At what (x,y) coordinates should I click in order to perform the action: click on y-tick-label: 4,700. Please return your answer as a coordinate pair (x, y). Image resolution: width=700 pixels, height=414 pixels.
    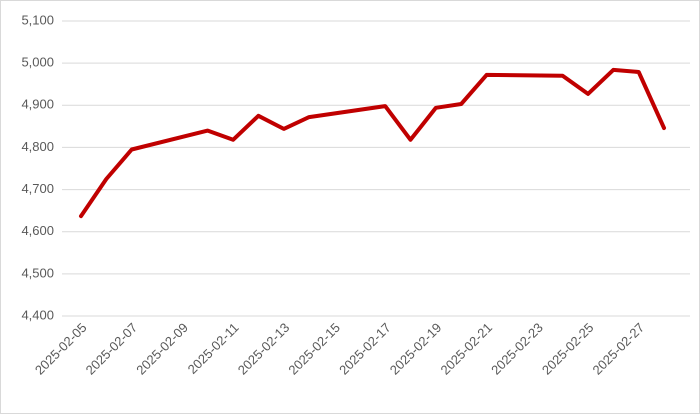
    Looking at the image, I should click on (37, 188).